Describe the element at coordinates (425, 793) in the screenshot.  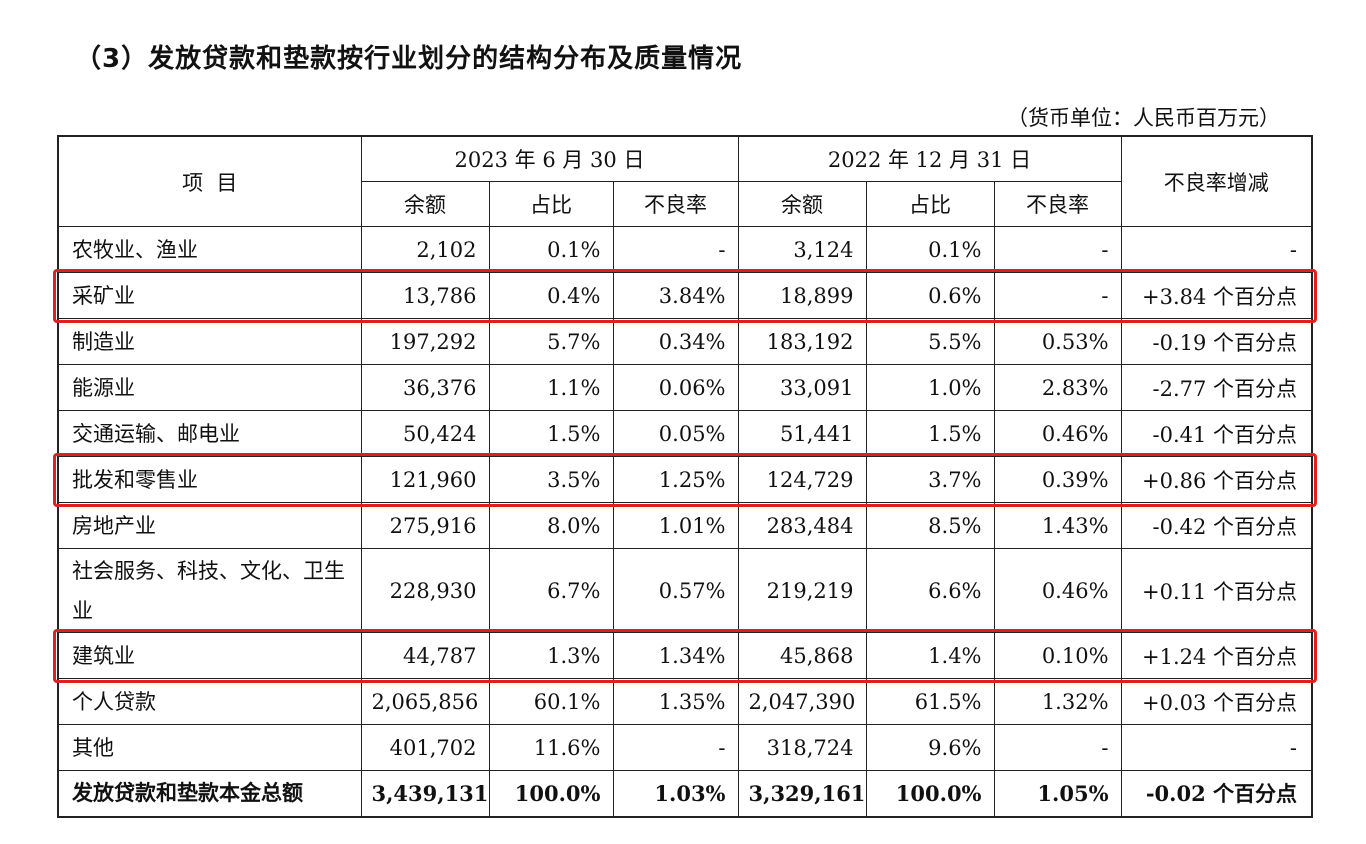
I see `cell-balance-2023: 3,439,131` at that location.